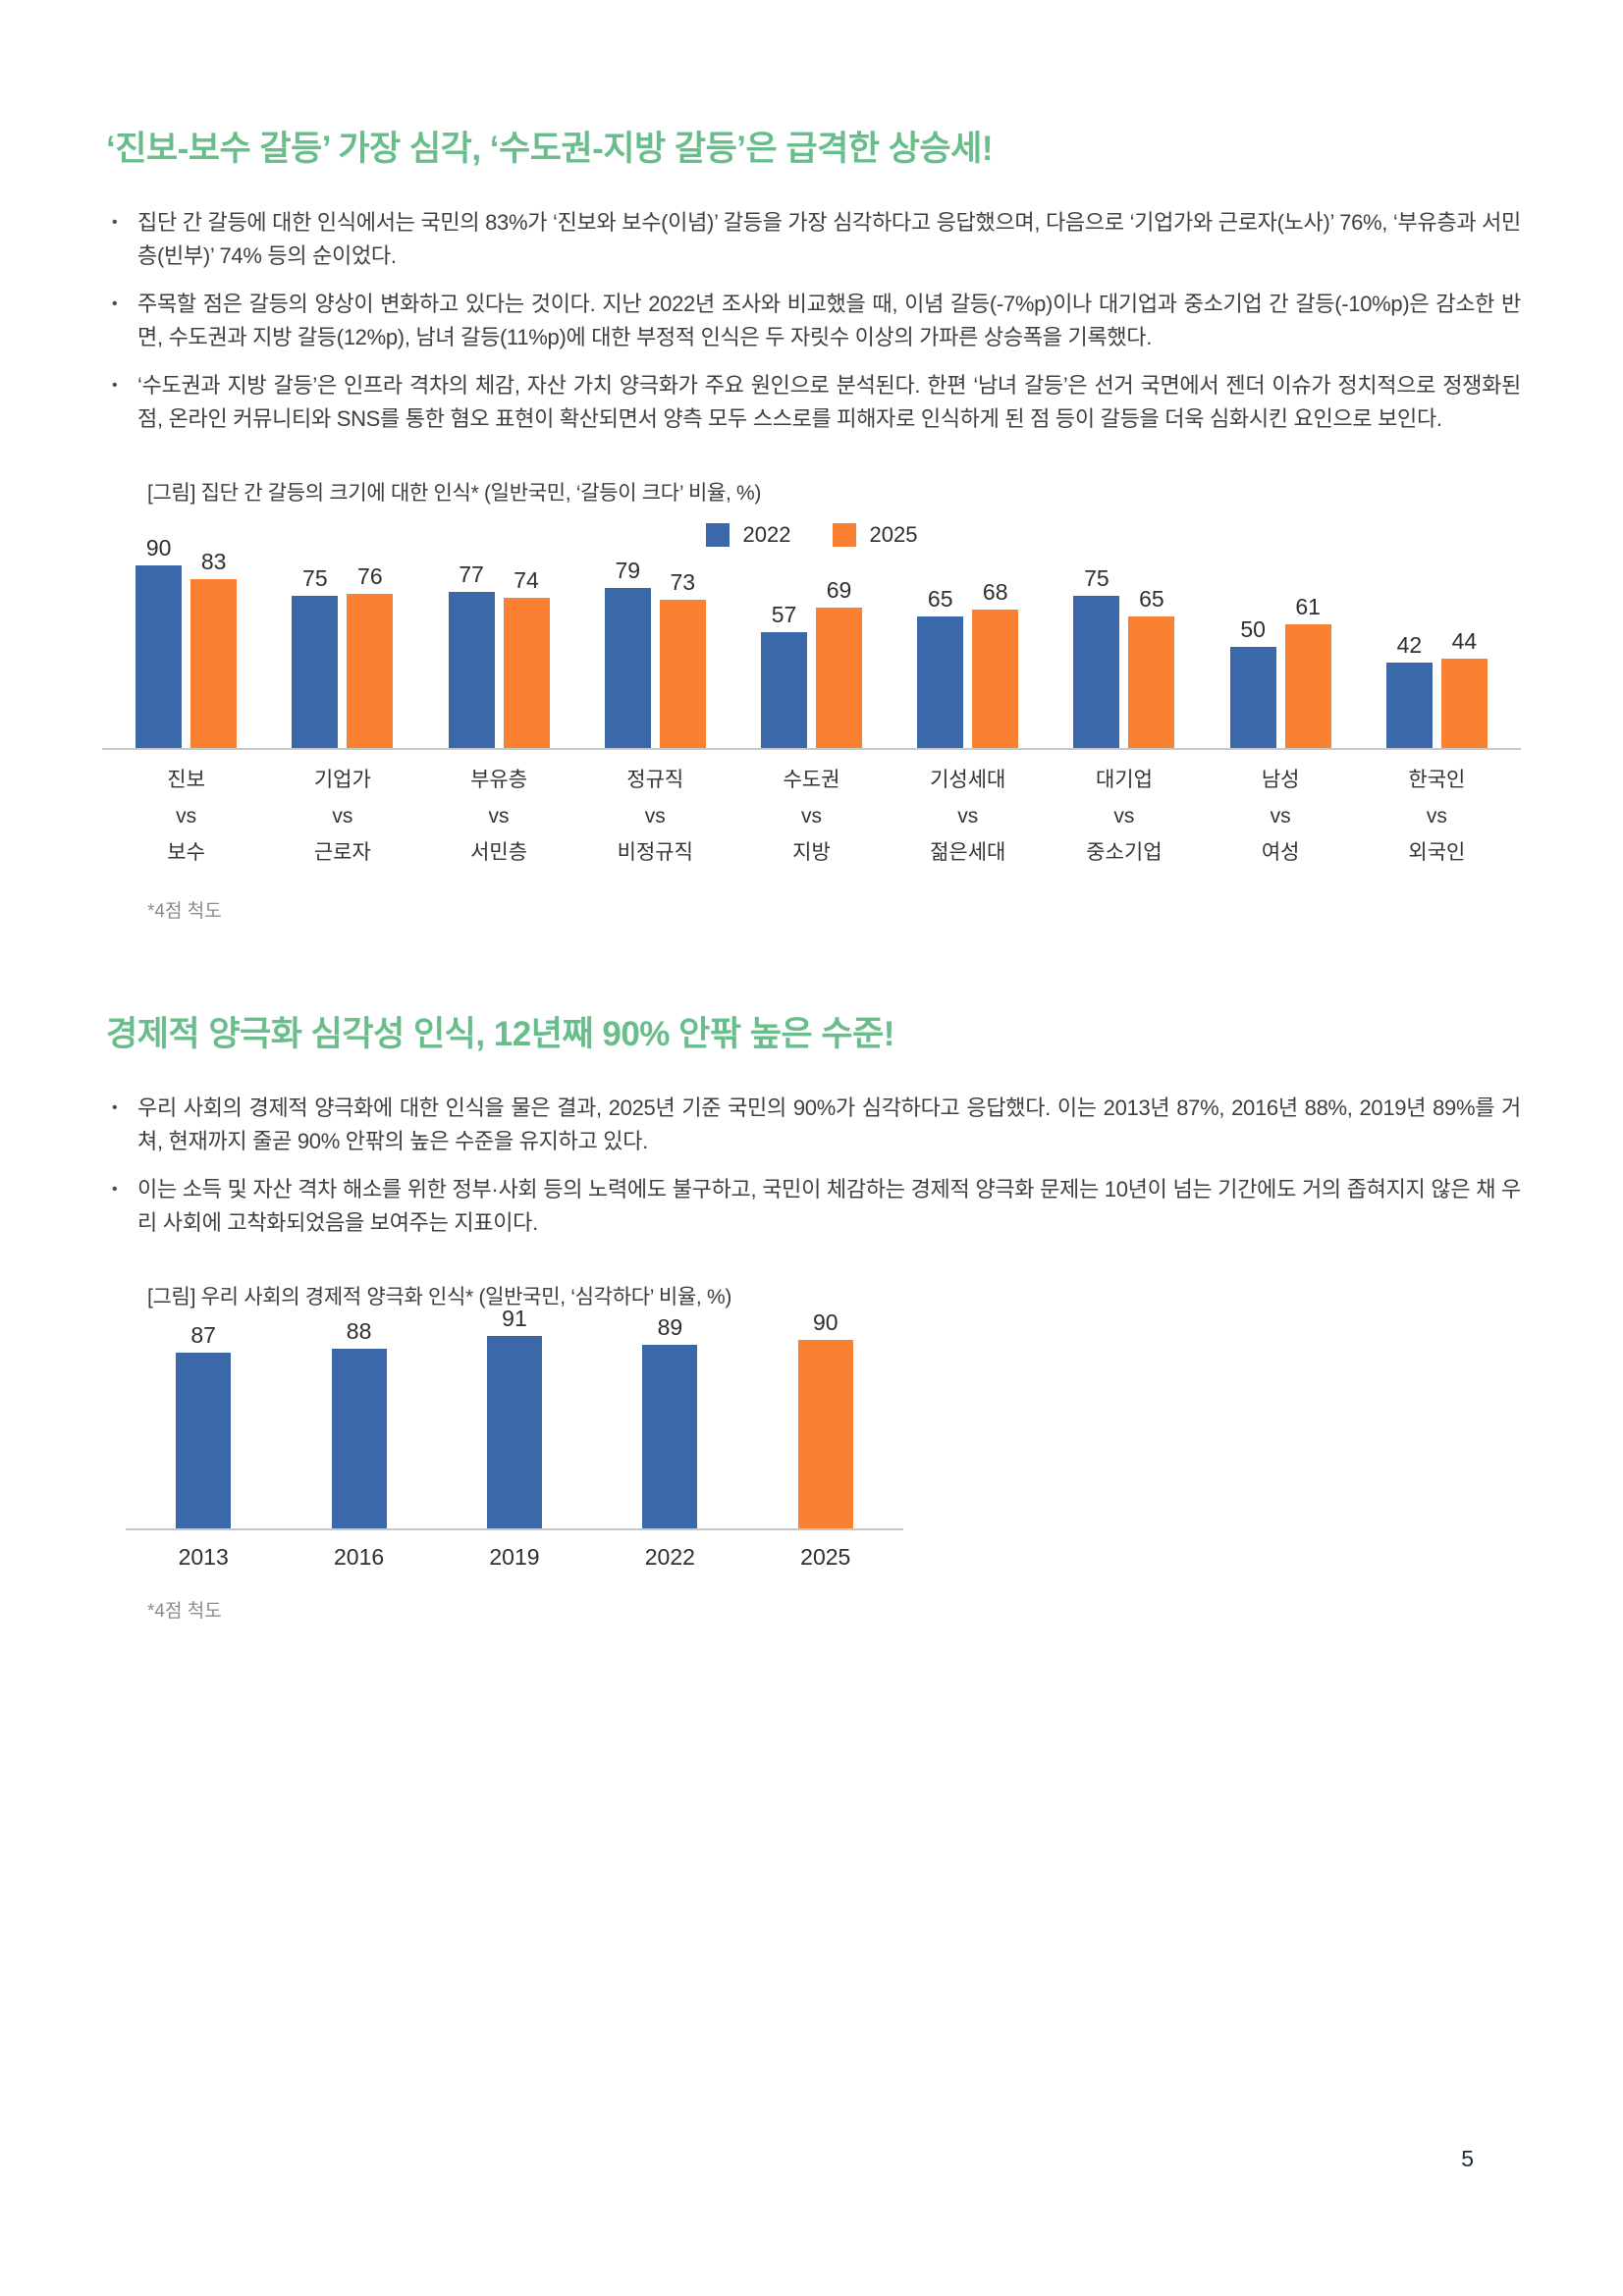  What do you see at coordinates (717, 534) in the screenshot?
I see `legend-swatch-2022` at bounding box center [717, 534].